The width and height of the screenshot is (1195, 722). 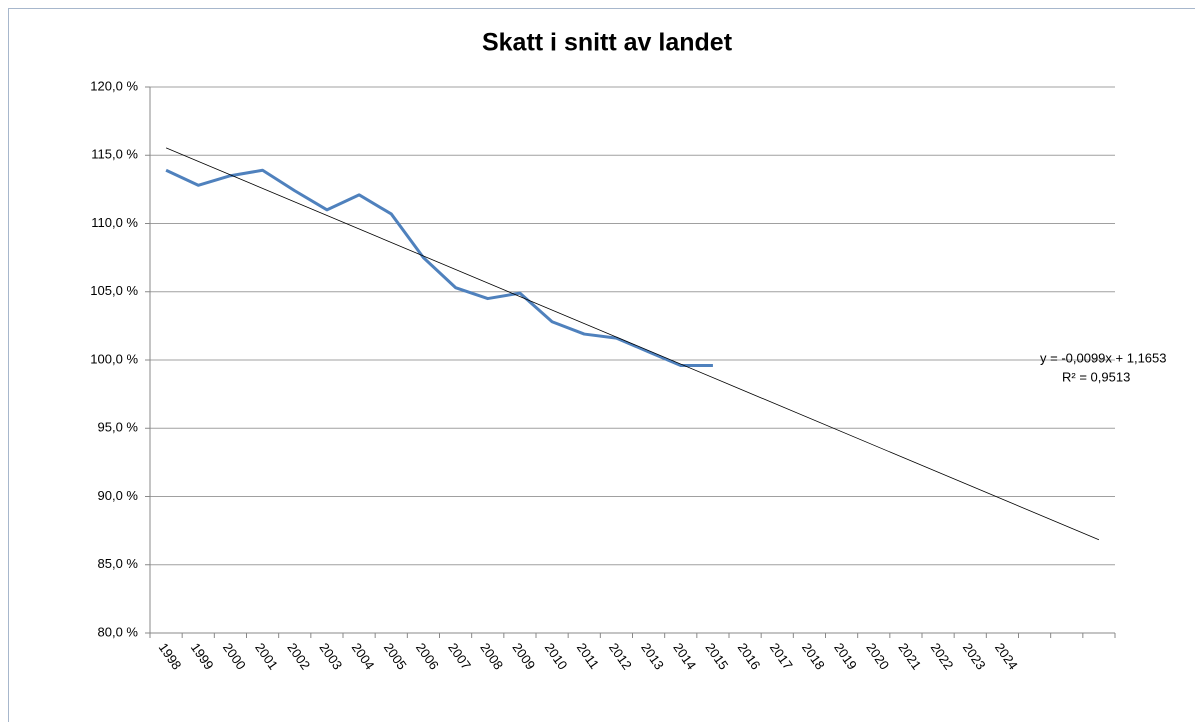 I want to click on y-tick-label: 85,0 %, so click(x=118, y=563).